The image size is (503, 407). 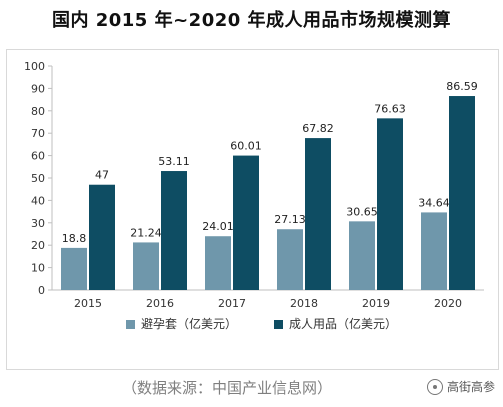 I want to click on y-tick-label: 20, so click(x=38, y=245).